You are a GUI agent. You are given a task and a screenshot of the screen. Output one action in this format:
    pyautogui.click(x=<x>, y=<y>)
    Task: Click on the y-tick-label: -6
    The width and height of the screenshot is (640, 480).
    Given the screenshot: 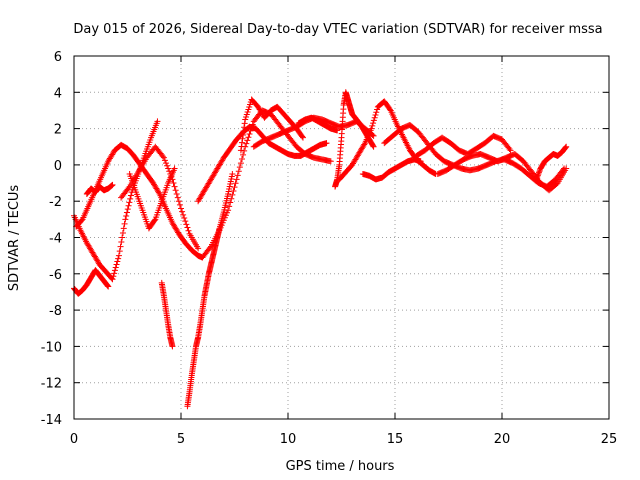 What is the action you would take?
    pyautogui.click(x=55, y=275)
    